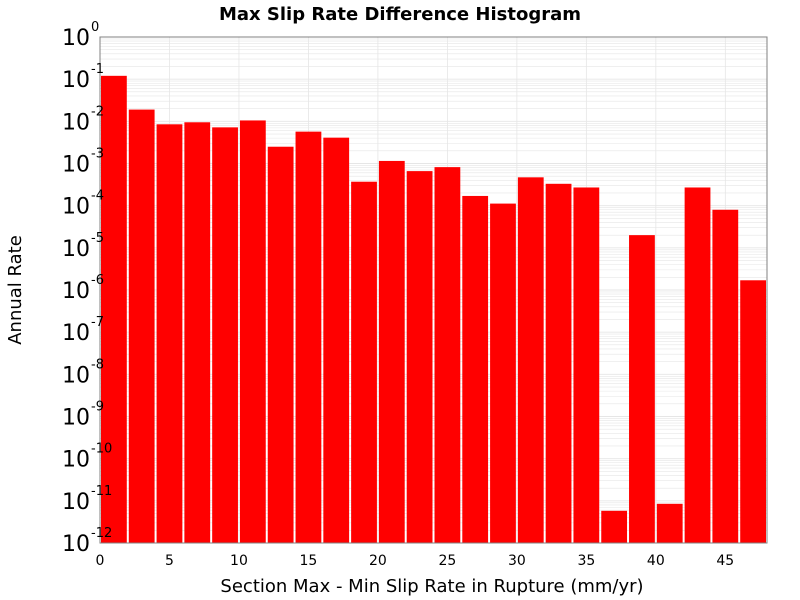  Describe the element at coordinates (239, 561) in the screenshot. I see `x-tick-label: 10` at that location.